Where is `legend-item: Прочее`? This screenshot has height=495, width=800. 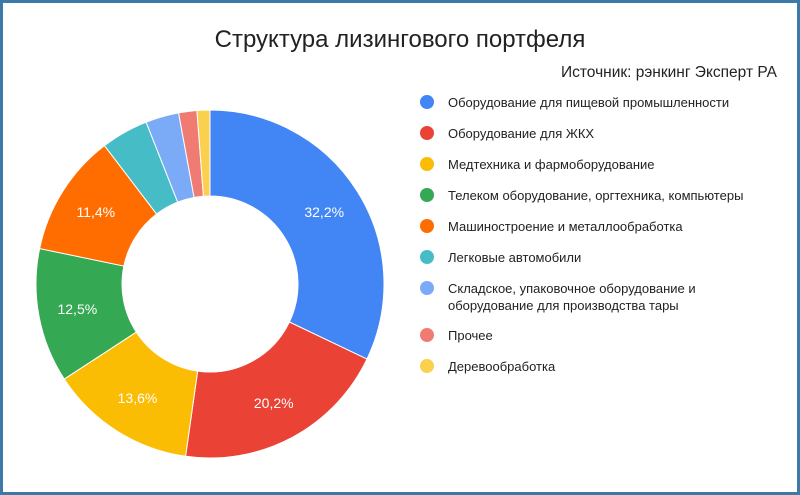 legend-item: Прочее is located at coordinates (600, 335).